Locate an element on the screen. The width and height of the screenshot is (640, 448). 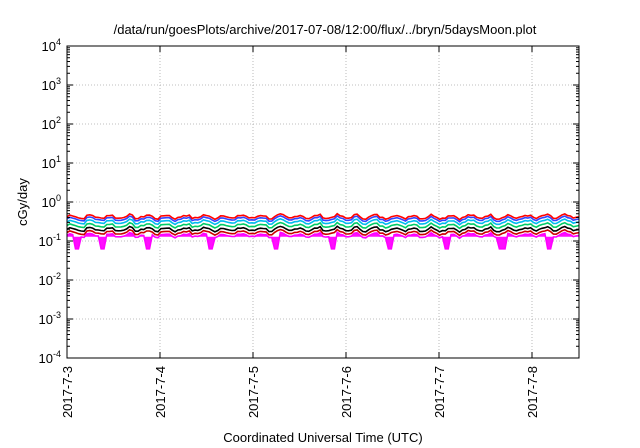
y-tick-label: 10⁻⁴ is located at coordinates (50, 357).